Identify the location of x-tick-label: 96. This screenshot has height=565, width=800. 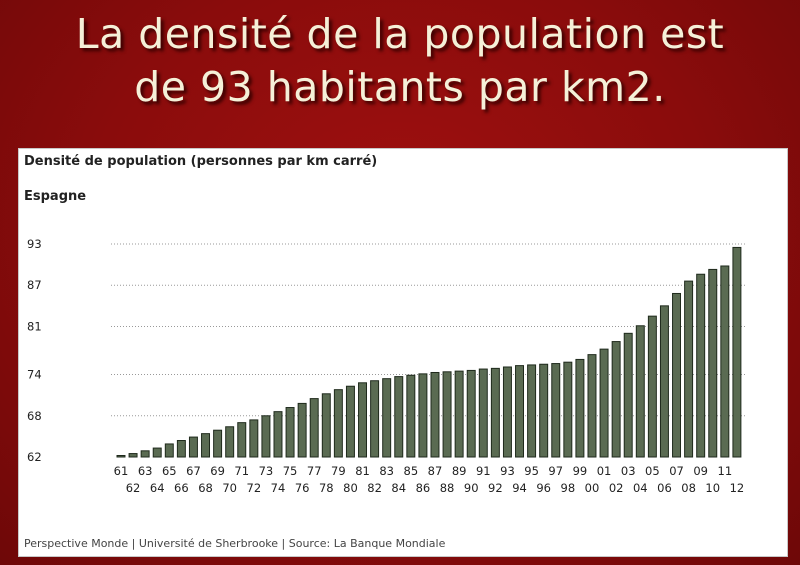
(543, 488).